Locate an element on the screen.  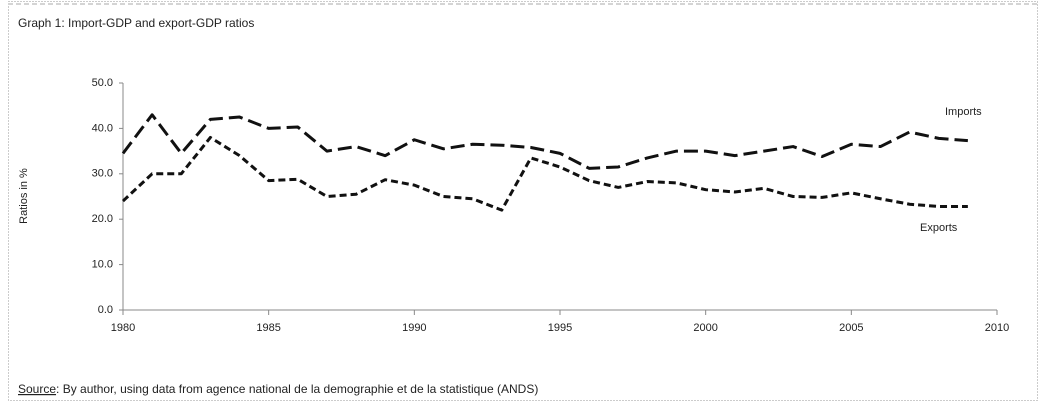
x-tick-label: 1990 is located at coordinates (414, 328).